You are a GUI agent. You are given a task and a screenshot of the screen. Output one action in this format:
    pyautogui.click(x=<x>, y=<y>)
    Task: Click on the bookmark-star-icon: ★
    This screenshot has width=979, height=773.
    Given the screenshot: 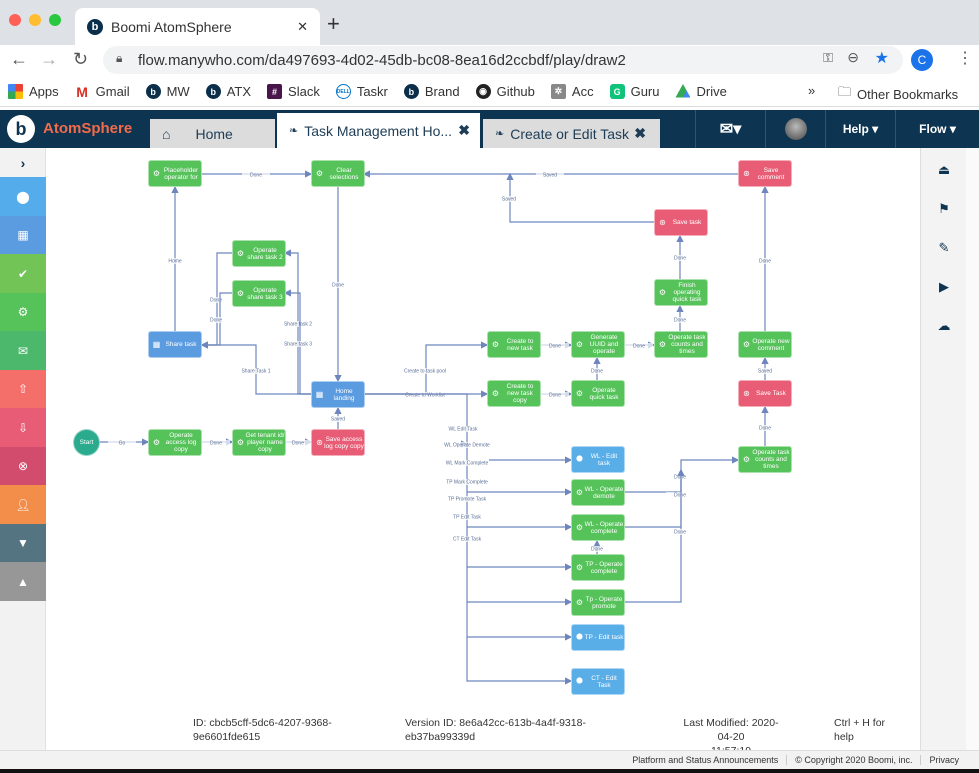 What is the action you would take?
    pyautogui.click(x=881, y=58)
    